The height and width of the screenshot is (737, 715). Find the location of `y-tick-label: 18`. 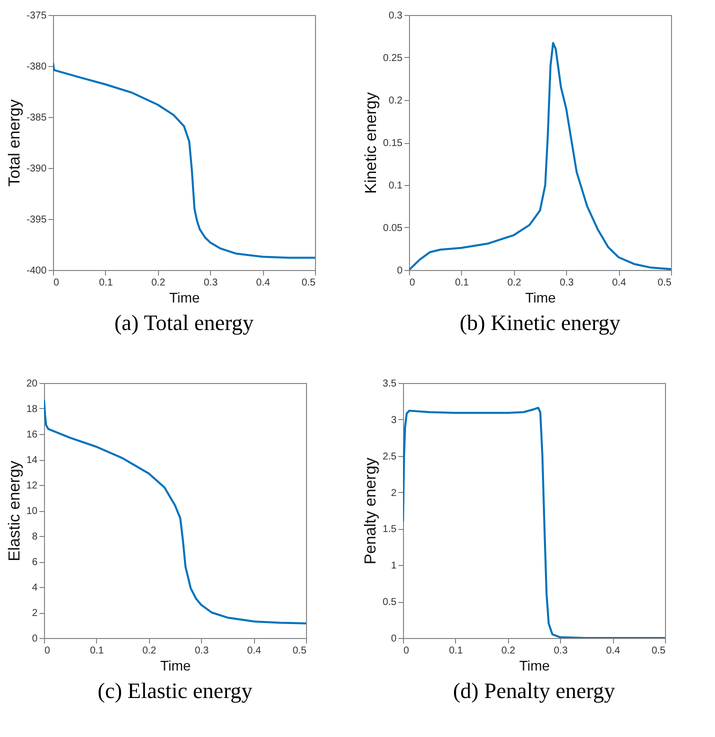

y-tick-label: 18 is located at coordinates (32, 409).